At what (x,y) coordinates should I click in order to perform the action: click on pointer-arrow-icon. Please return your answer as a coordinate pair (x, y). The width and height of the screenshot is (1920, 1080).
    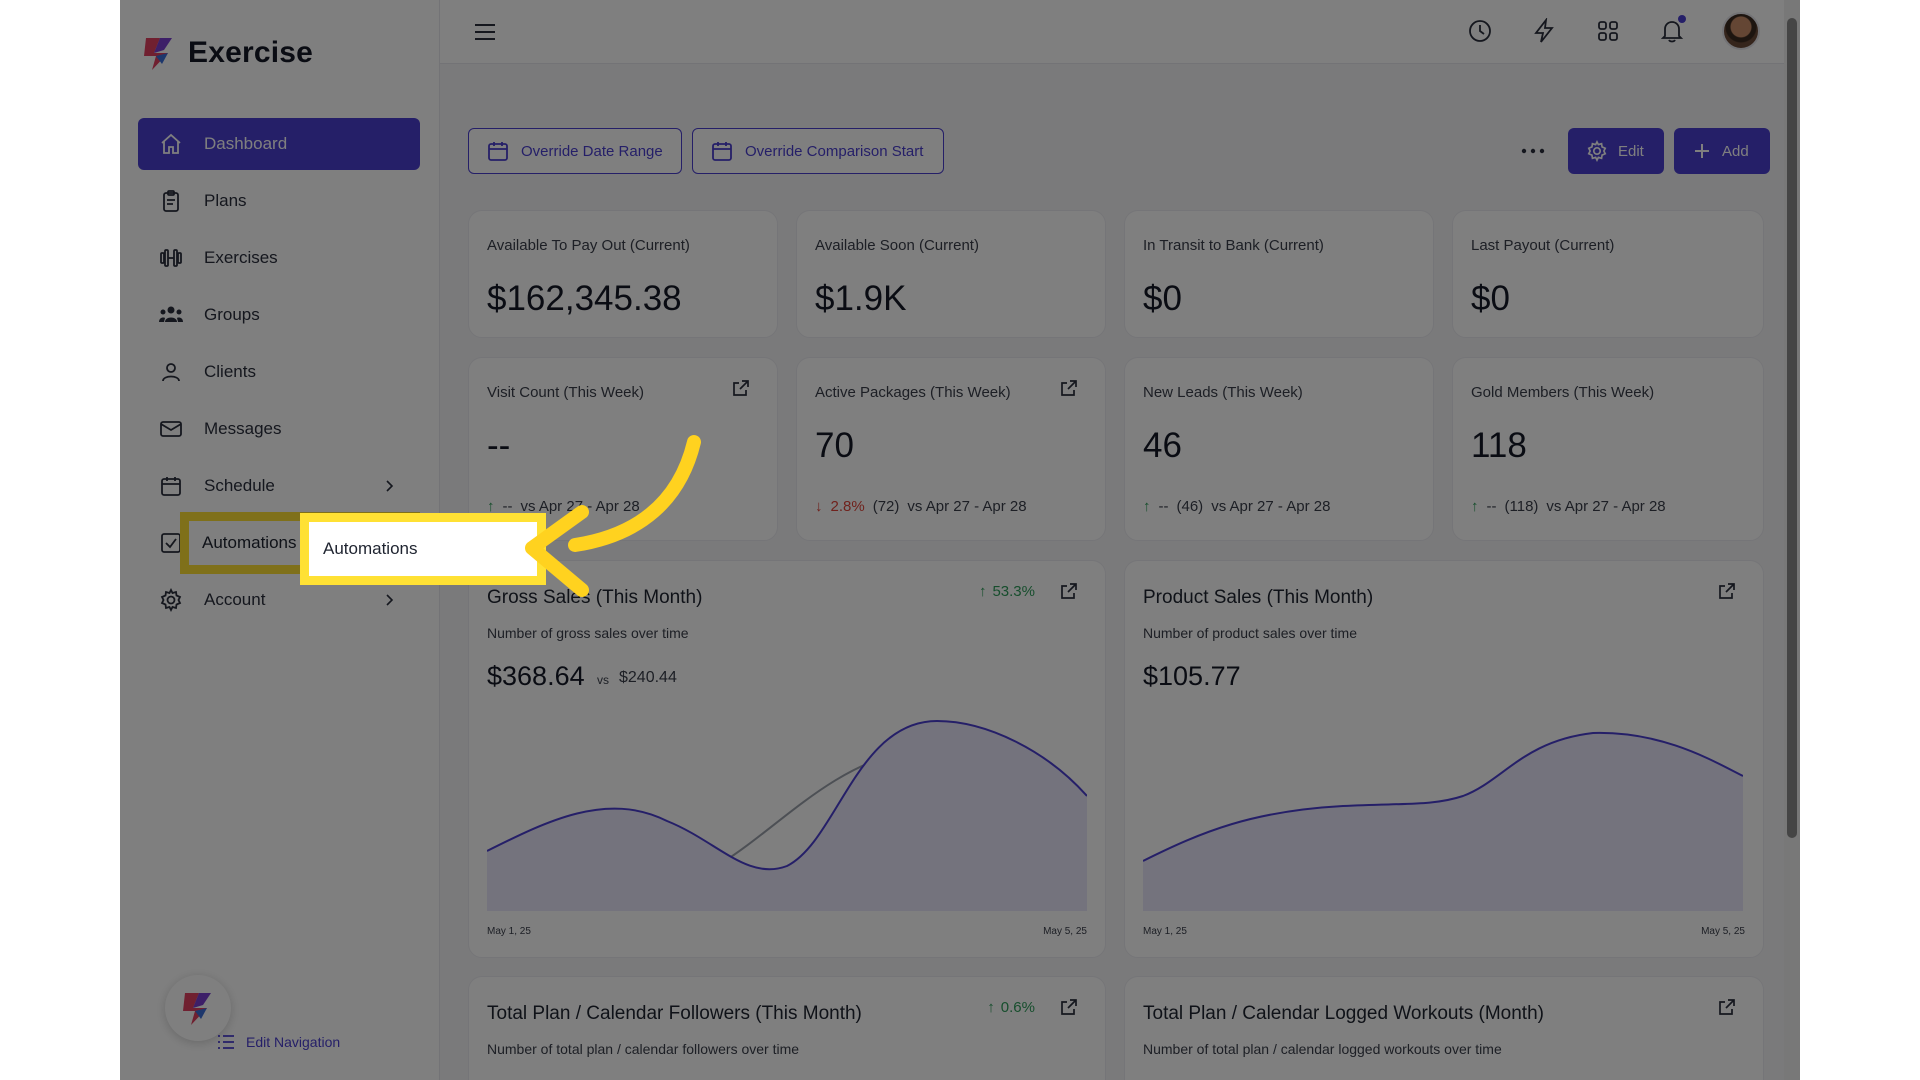
    Looking at the image, I should click on (613, 516).